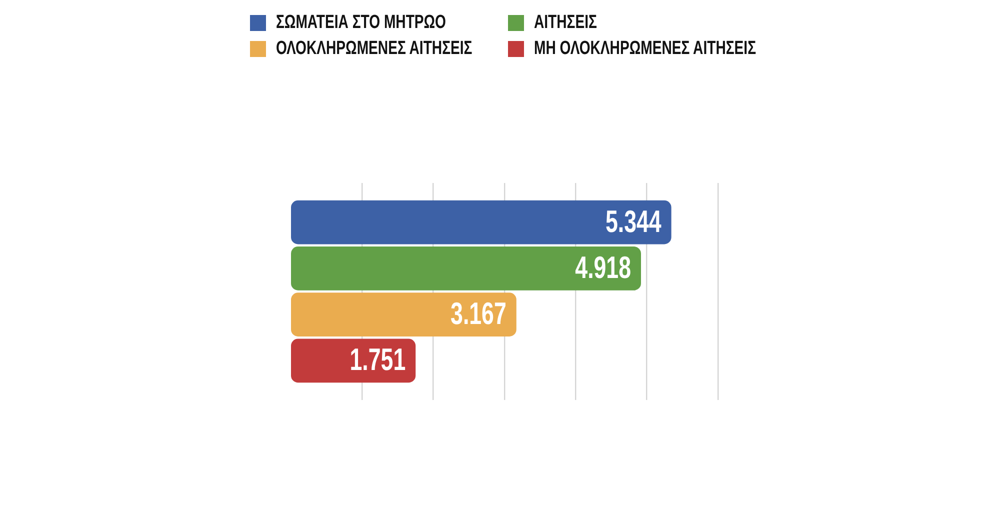  What do you see at coordinates (374, 49) in the screenshot?
I see `legend-label: ΟΛΟΚΛΗΡΩΜΕΝΕΣ ΑΙΤΗΣΕΙΣ` at bounding box center [374, 49].